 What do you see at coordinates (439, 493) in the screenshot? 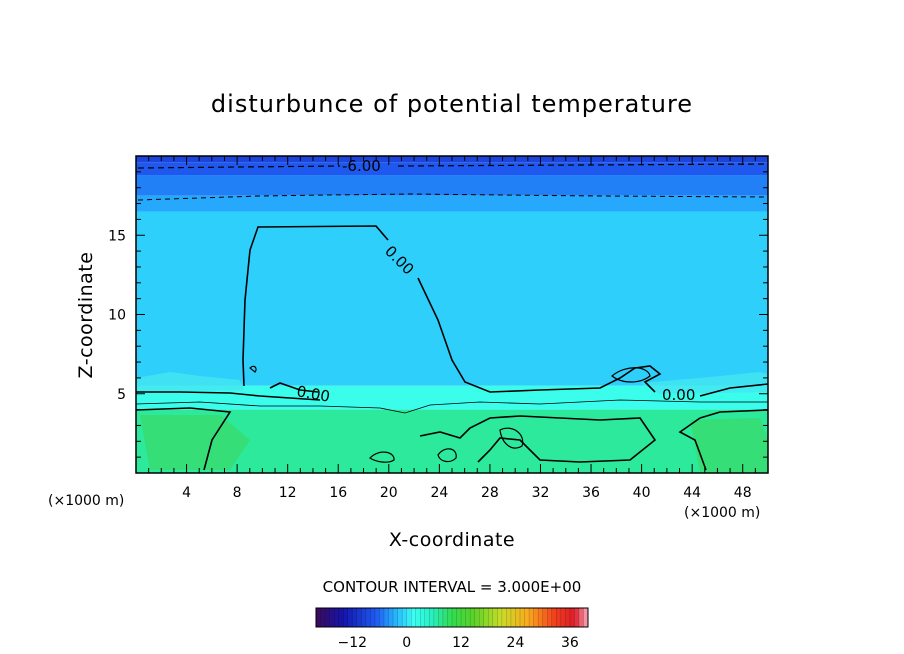
I see `x-tick-label: 24` at bounding box center [439, 493].